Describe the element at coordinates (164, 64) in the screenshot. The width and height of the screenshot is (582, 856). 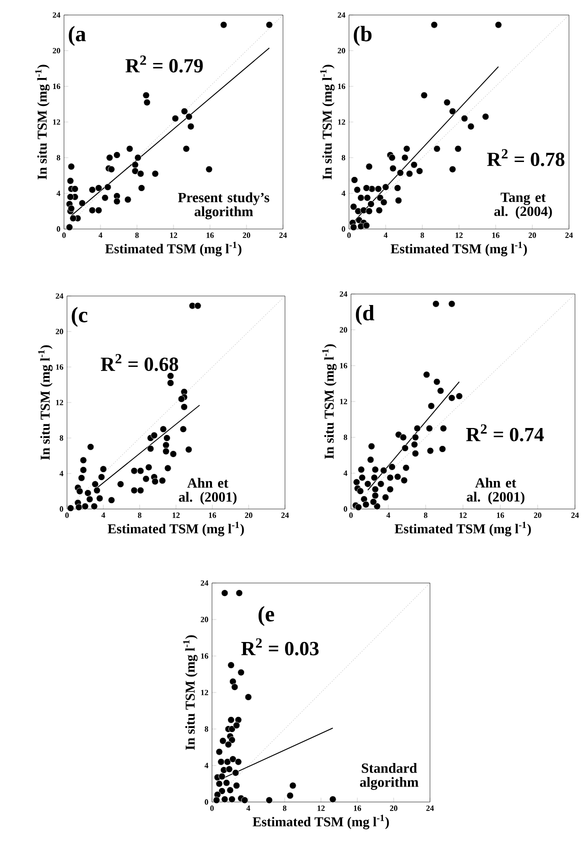
I see `annotation: R$^{2}$ = 0.79` at that location.